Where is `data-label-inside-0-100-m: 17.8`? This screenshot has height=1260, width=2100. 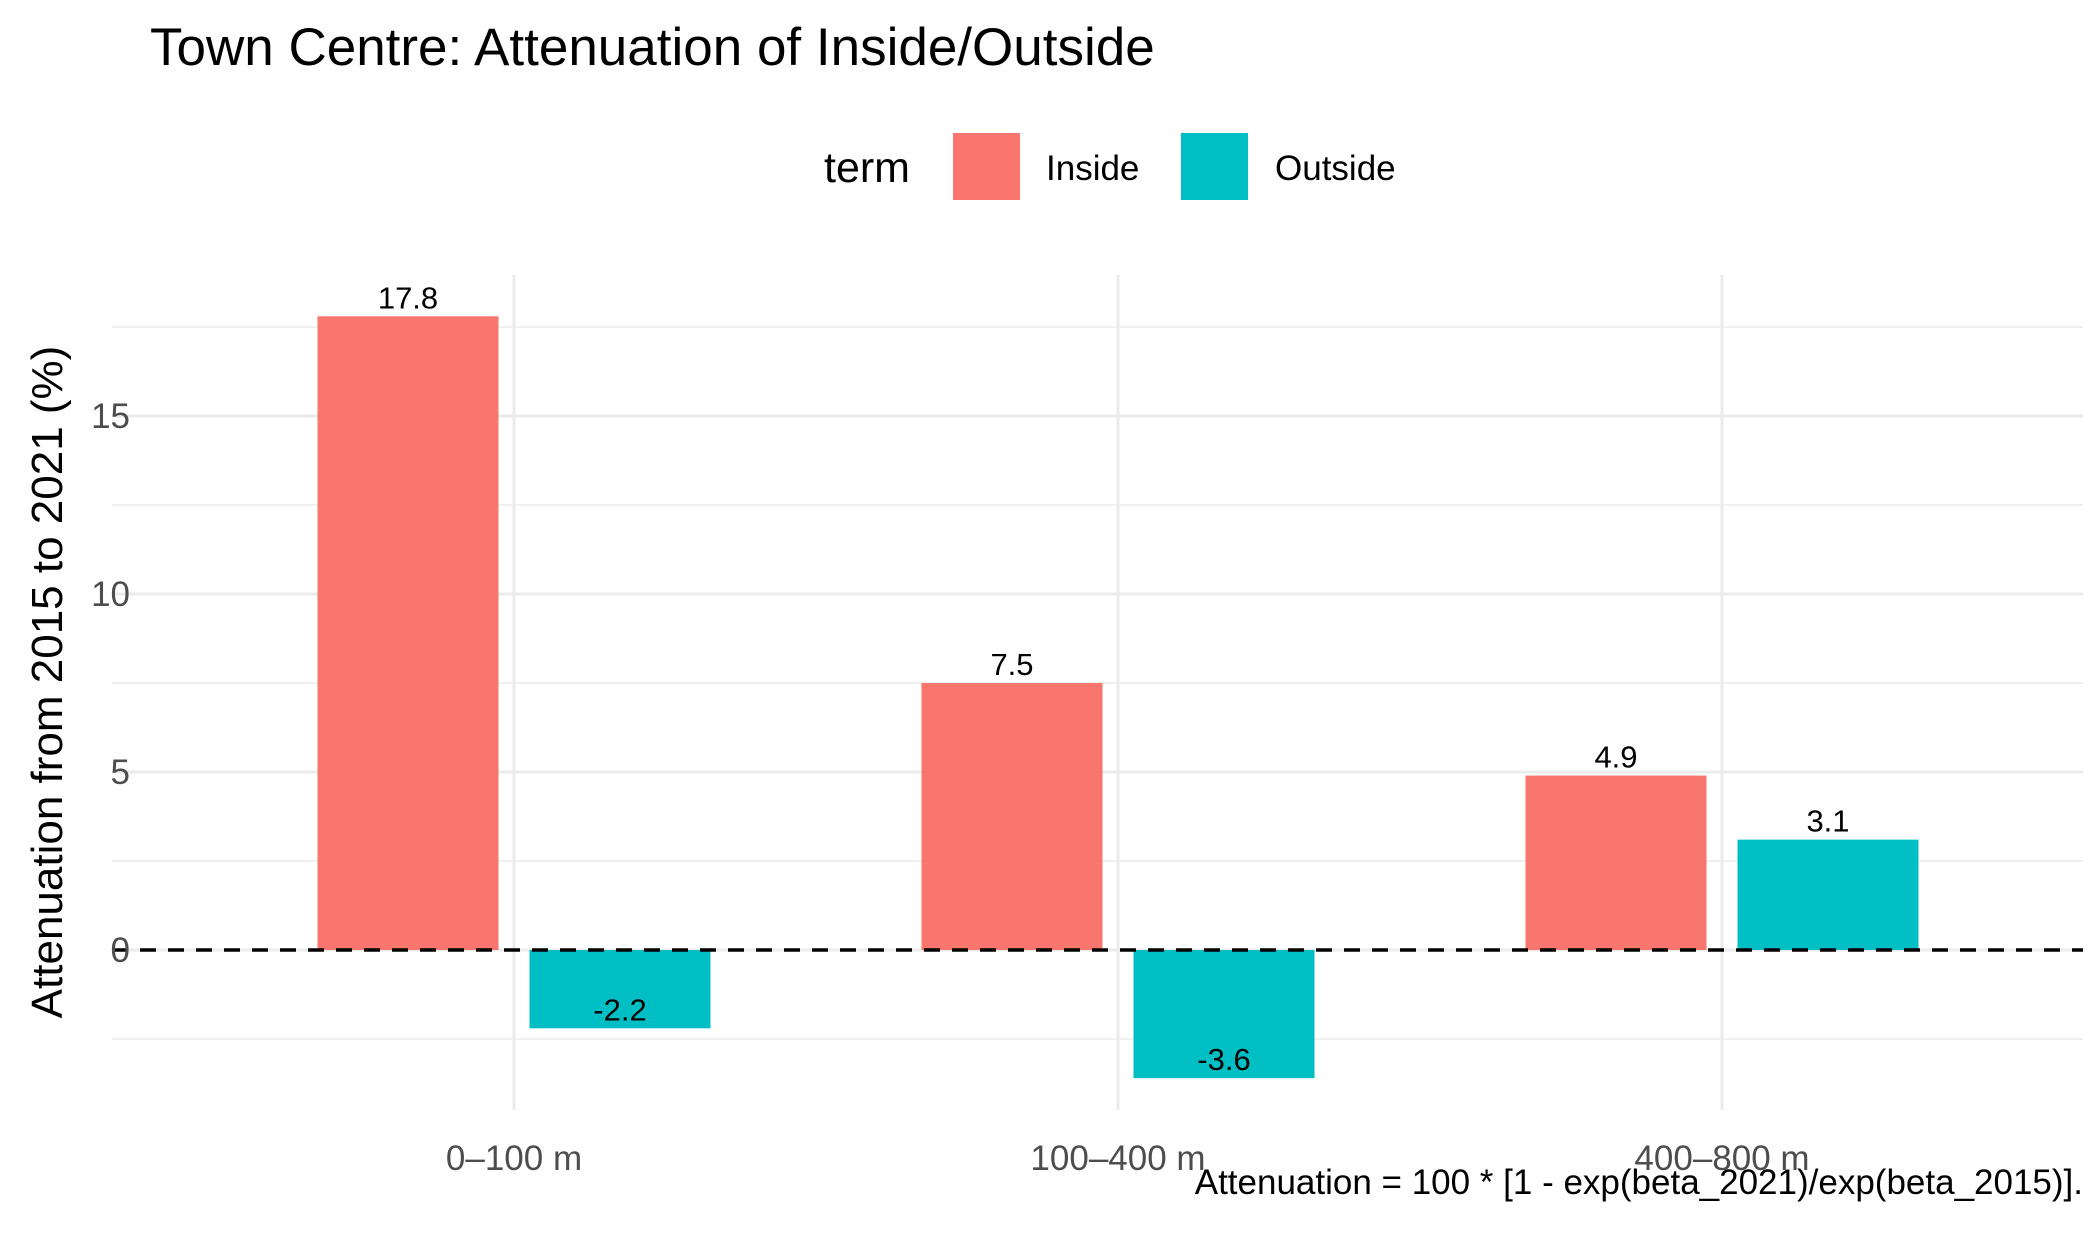 data-label-inside-0-100-m: 17.8 is located at coordinates (408, 297).